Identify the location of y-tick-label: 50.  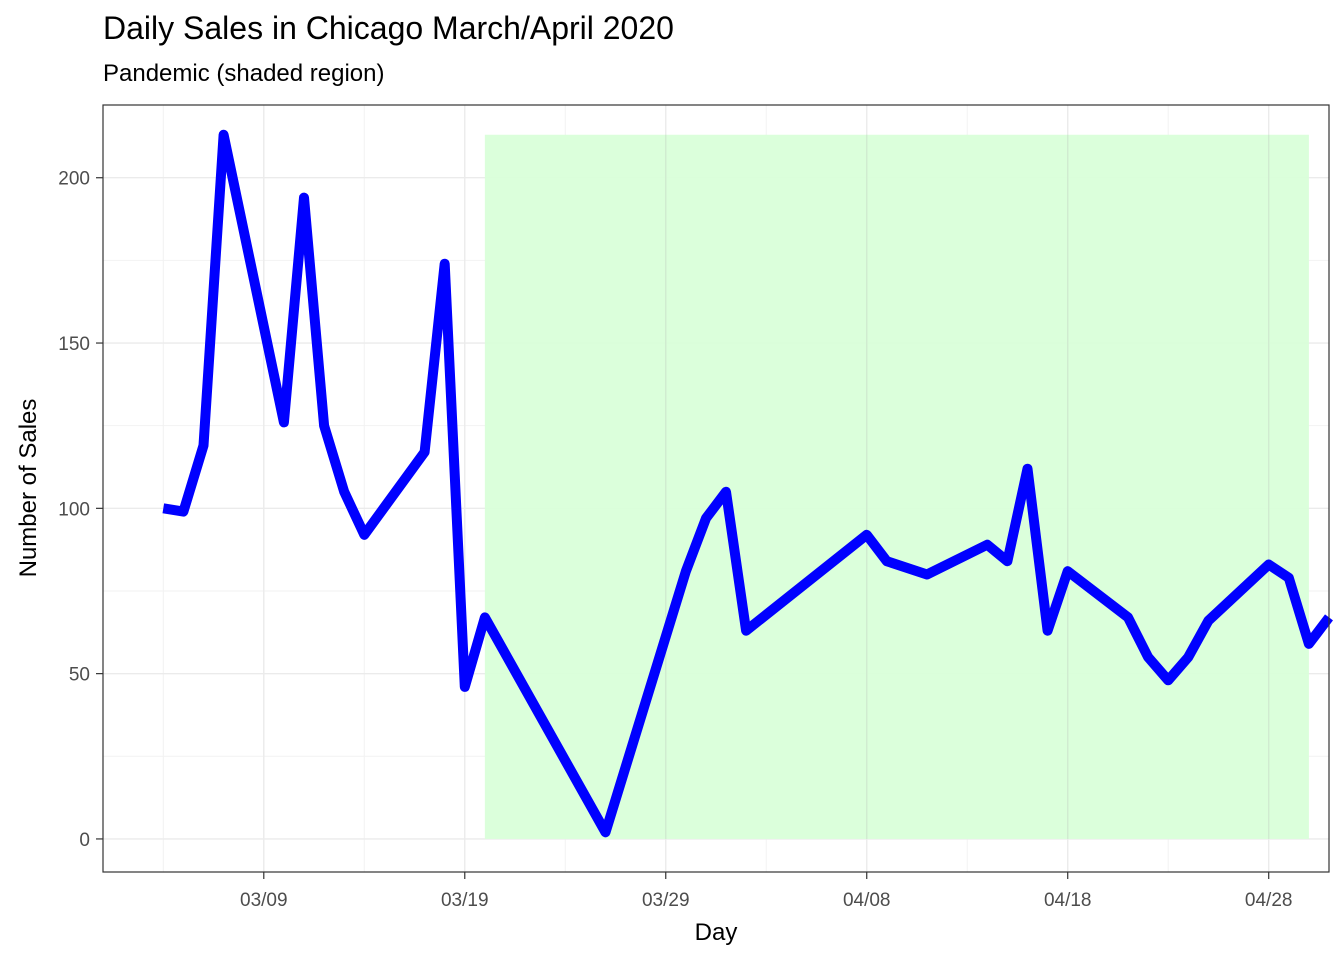
(79, 675).